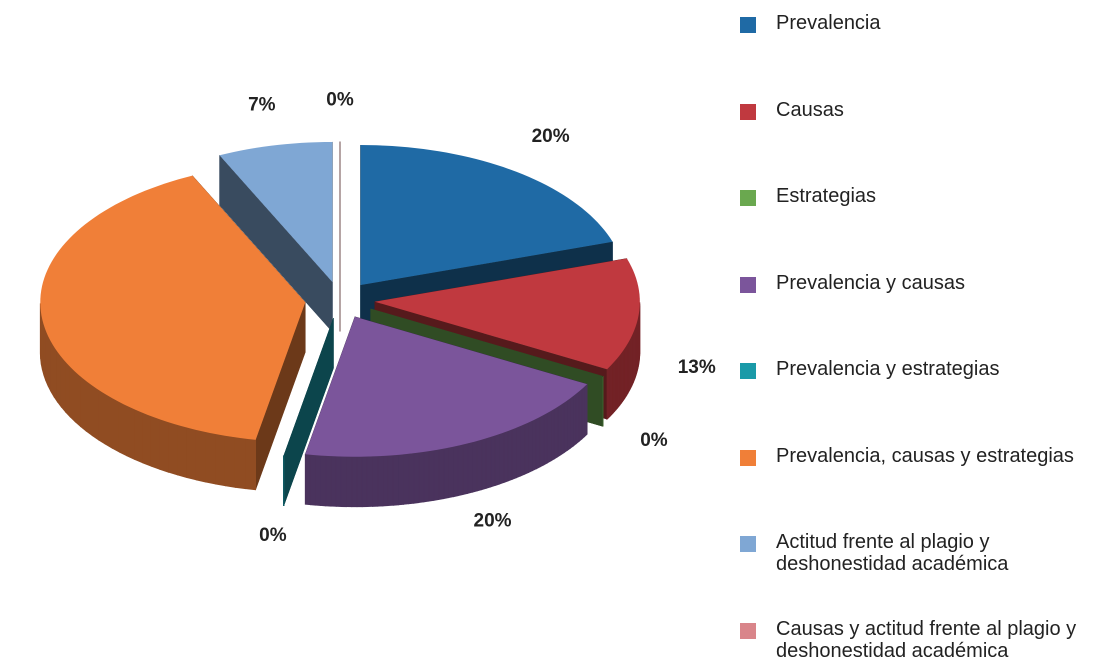  What do you see at coordinates (262, 104) in the screenshot?
I see `data-label: 7%` at bounding box center [262, 104].